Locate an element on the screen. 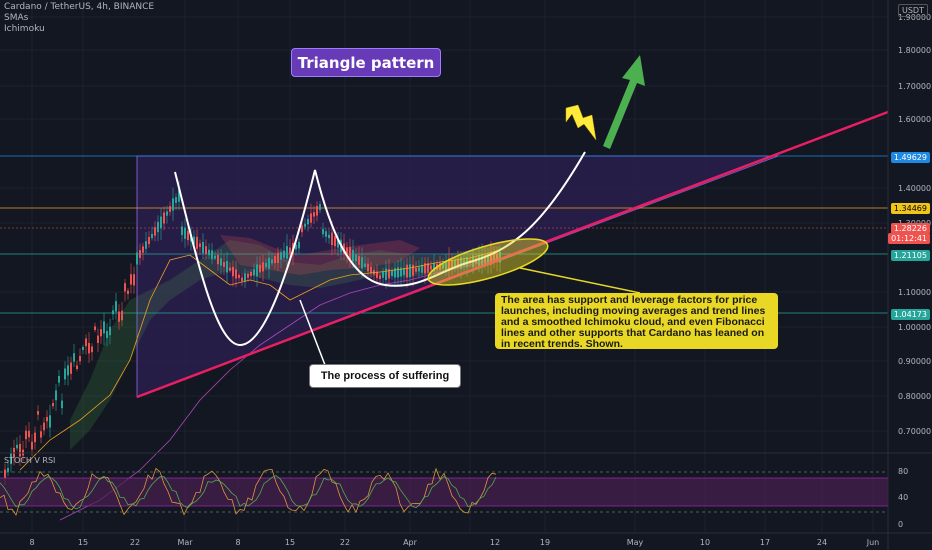 The image size is (932, 550). stoch-d-line is located at coordinates (248, 492).